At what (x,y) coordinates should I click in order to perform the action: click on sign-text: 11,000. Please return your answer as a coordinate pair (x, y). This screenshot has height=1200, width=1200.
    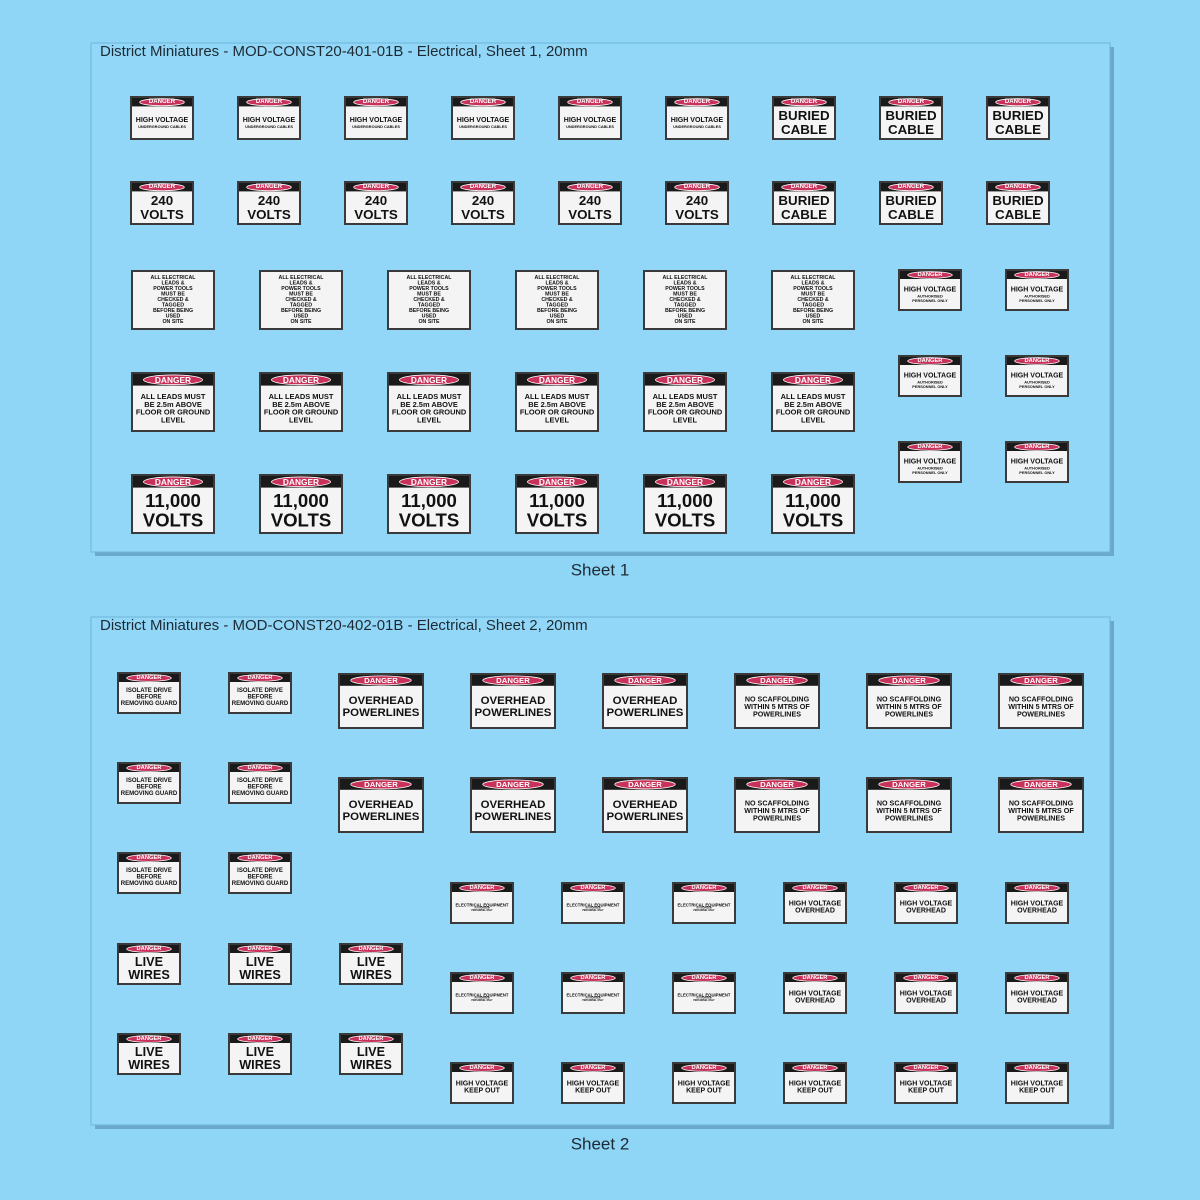
    Looking at the image, I should click on (813, 500).